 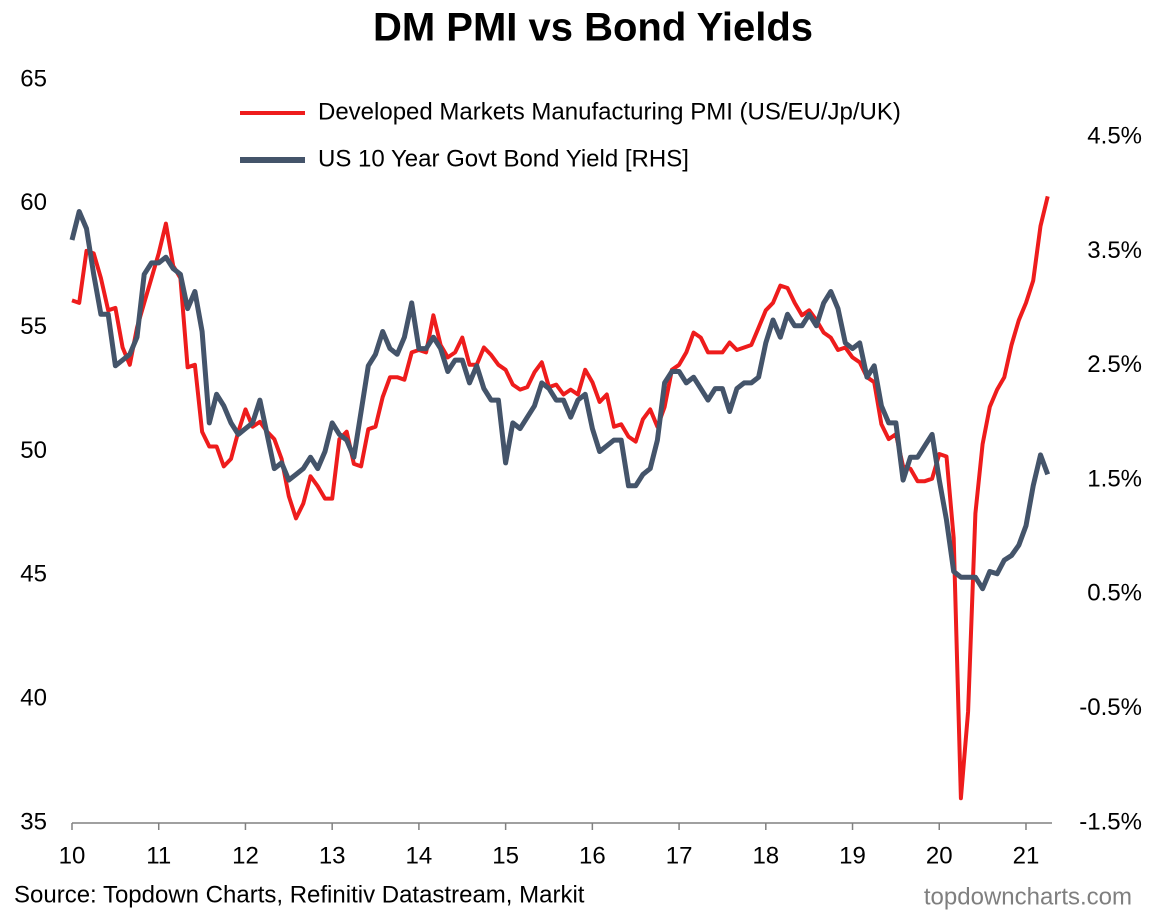 What do you see at coordinates (939, 855) in the screenshot?
I see `x-tick-label: 20` at bounding box center [939, 855].